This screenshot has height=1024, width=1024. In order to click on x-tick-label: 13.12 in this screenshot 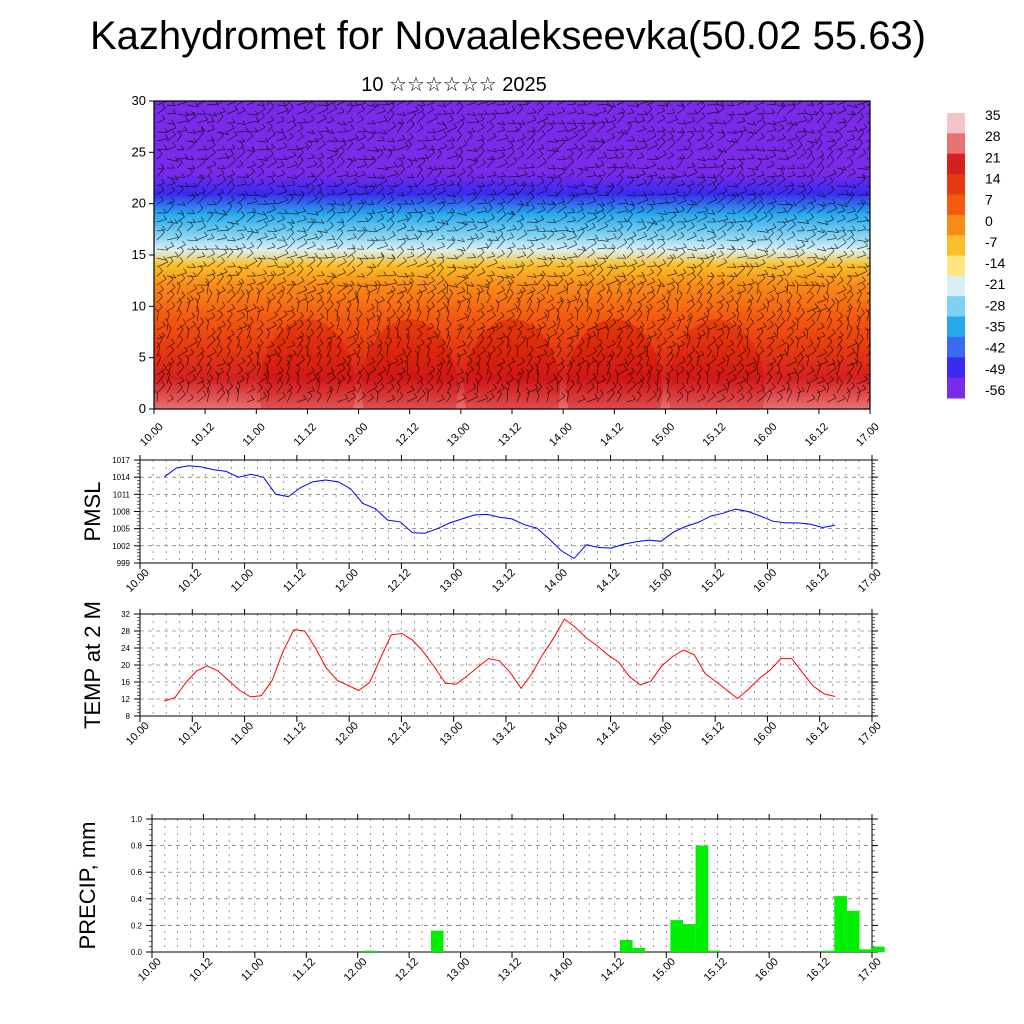, I will do `click(510, 435)`.